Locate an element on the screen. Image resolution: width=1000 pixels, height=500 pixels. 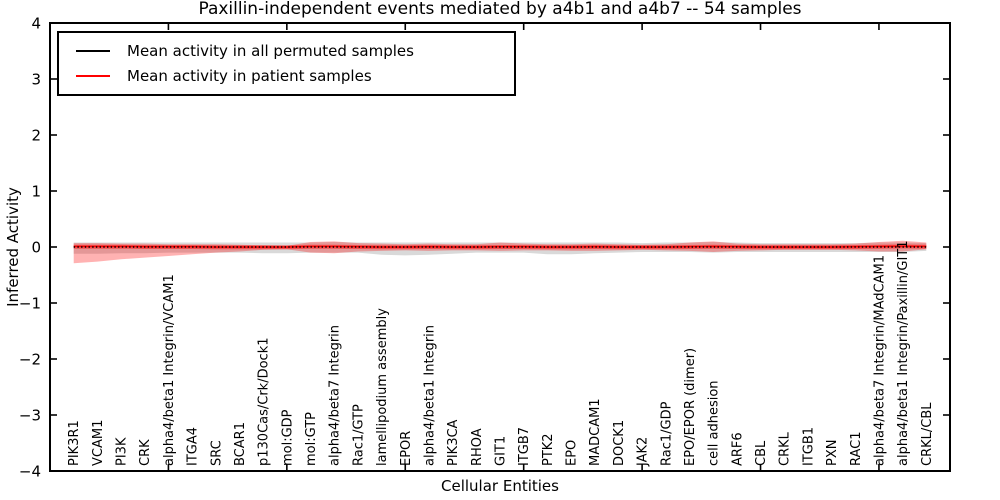
x-tick-label: ITGB1 is located at coordinates (808, 446).